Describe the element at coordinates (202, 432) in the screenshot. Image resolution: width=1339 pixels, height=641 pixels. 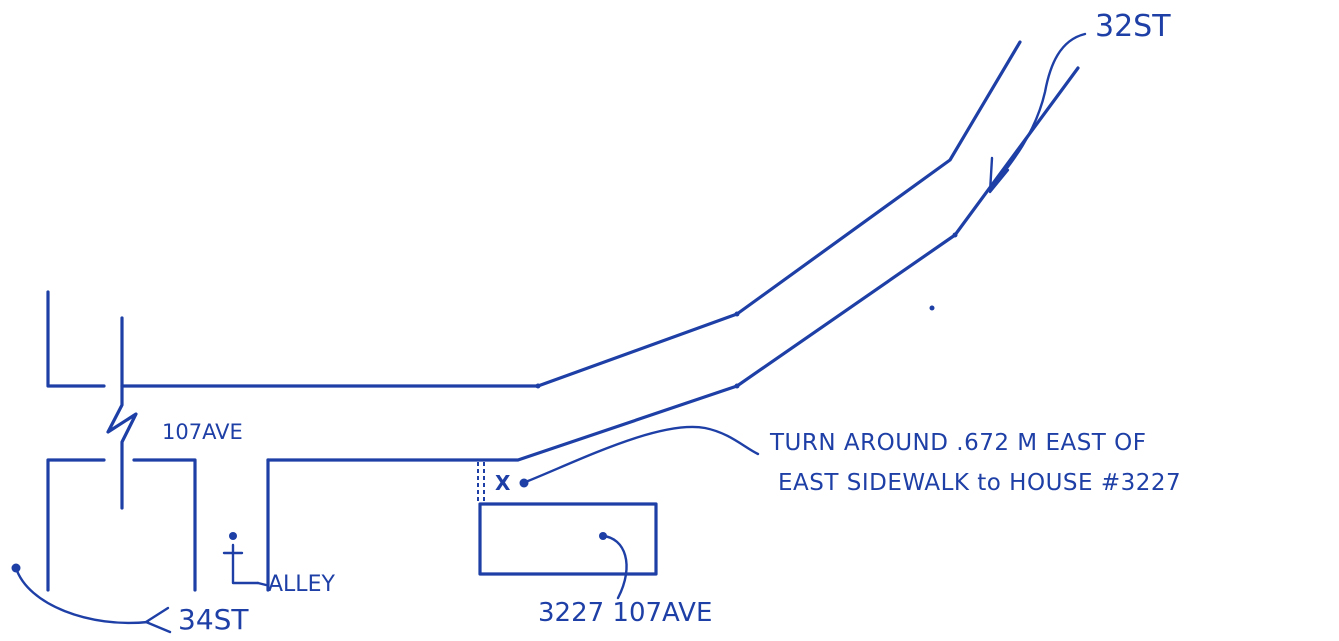
I see `avenue-107-label: 107AVE` at that location.